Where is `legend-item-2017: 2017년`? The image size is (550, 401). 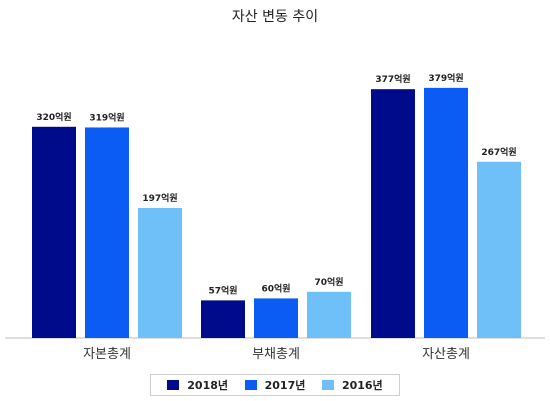
legend-item-2017: 2017년 is located at coordinates (275, 385).